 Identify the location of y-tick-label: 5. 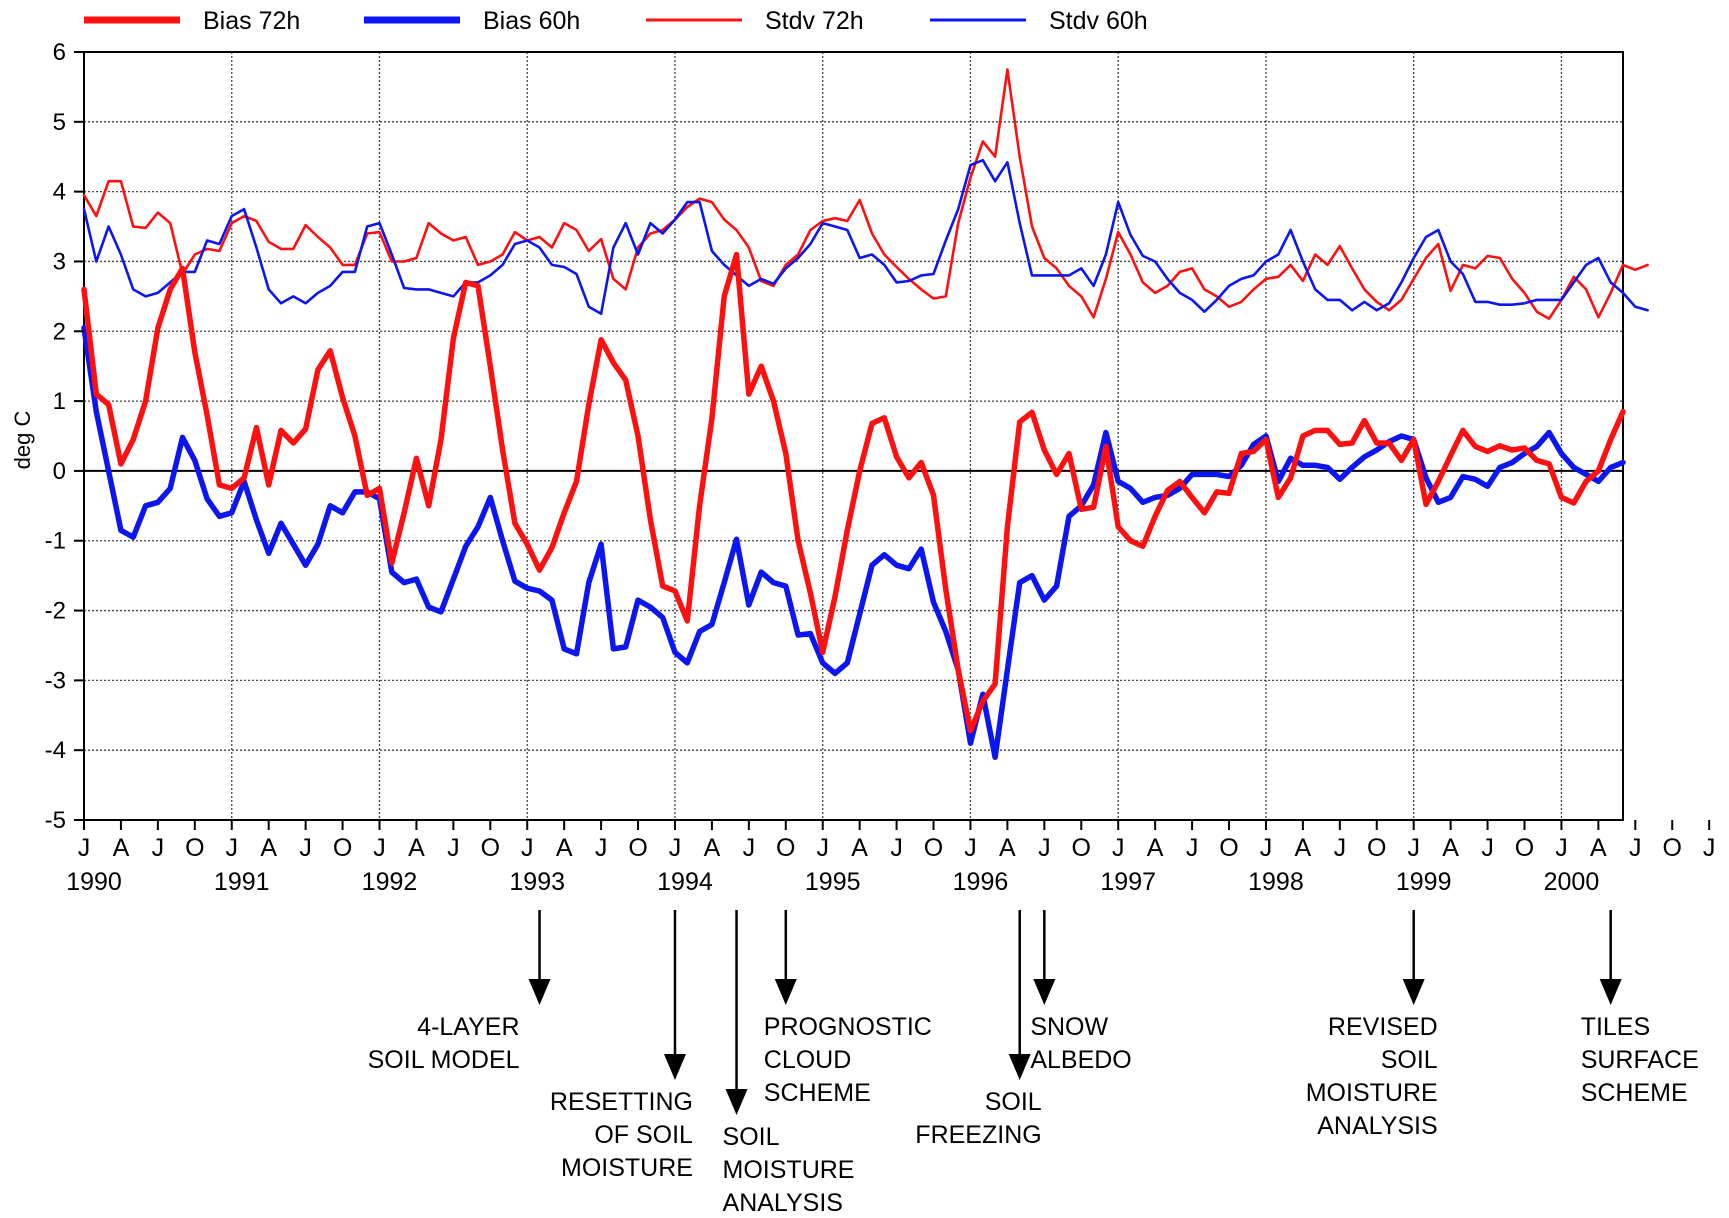
(59, 122).